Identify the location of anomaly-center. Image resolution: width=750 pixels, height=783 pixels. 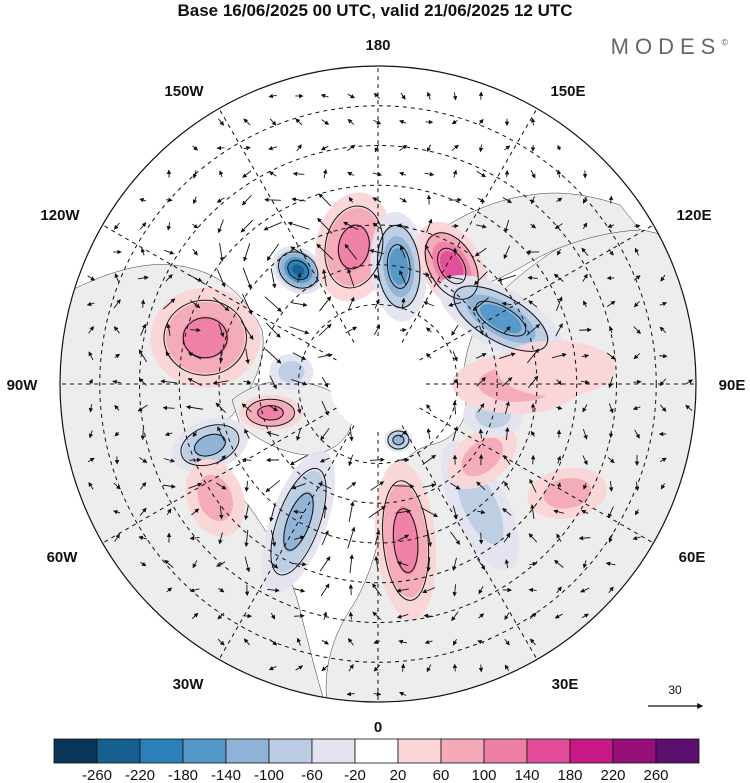
(405, 540).